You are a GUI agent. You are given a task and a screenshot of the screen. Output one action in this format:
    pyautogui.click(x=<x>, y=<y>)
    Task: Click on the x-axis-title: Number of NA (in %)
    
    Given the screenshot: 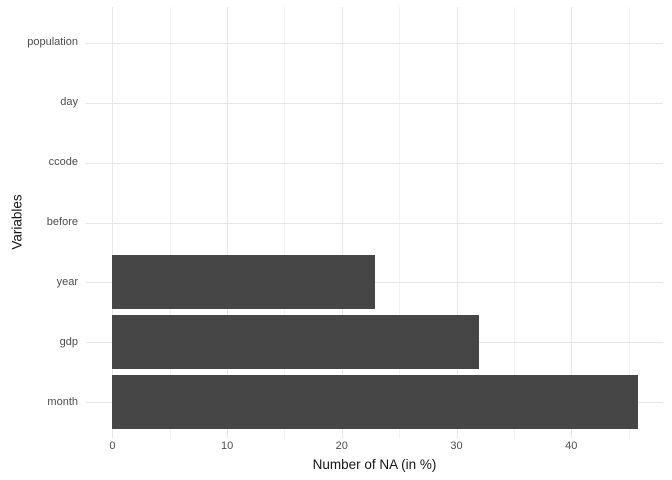 What is the action you would take?
    pyautogui.click(x=374, y=464)
    